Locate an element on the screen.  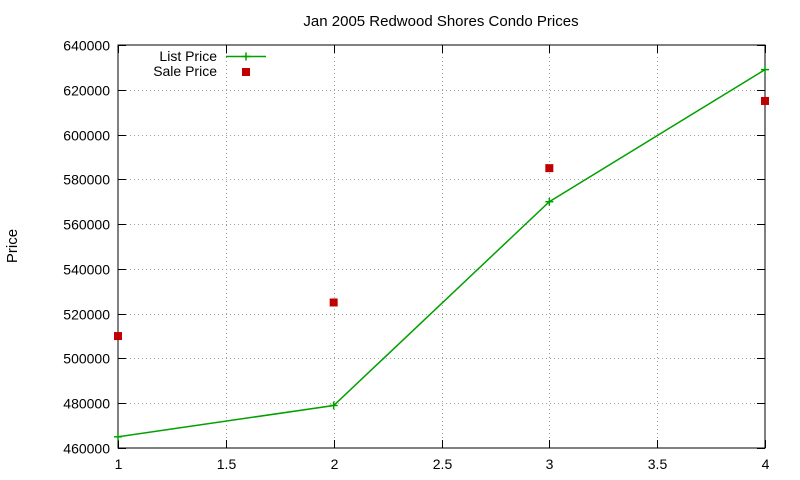
x-tick-label: 3.5 is located at coordinates (658, 464).